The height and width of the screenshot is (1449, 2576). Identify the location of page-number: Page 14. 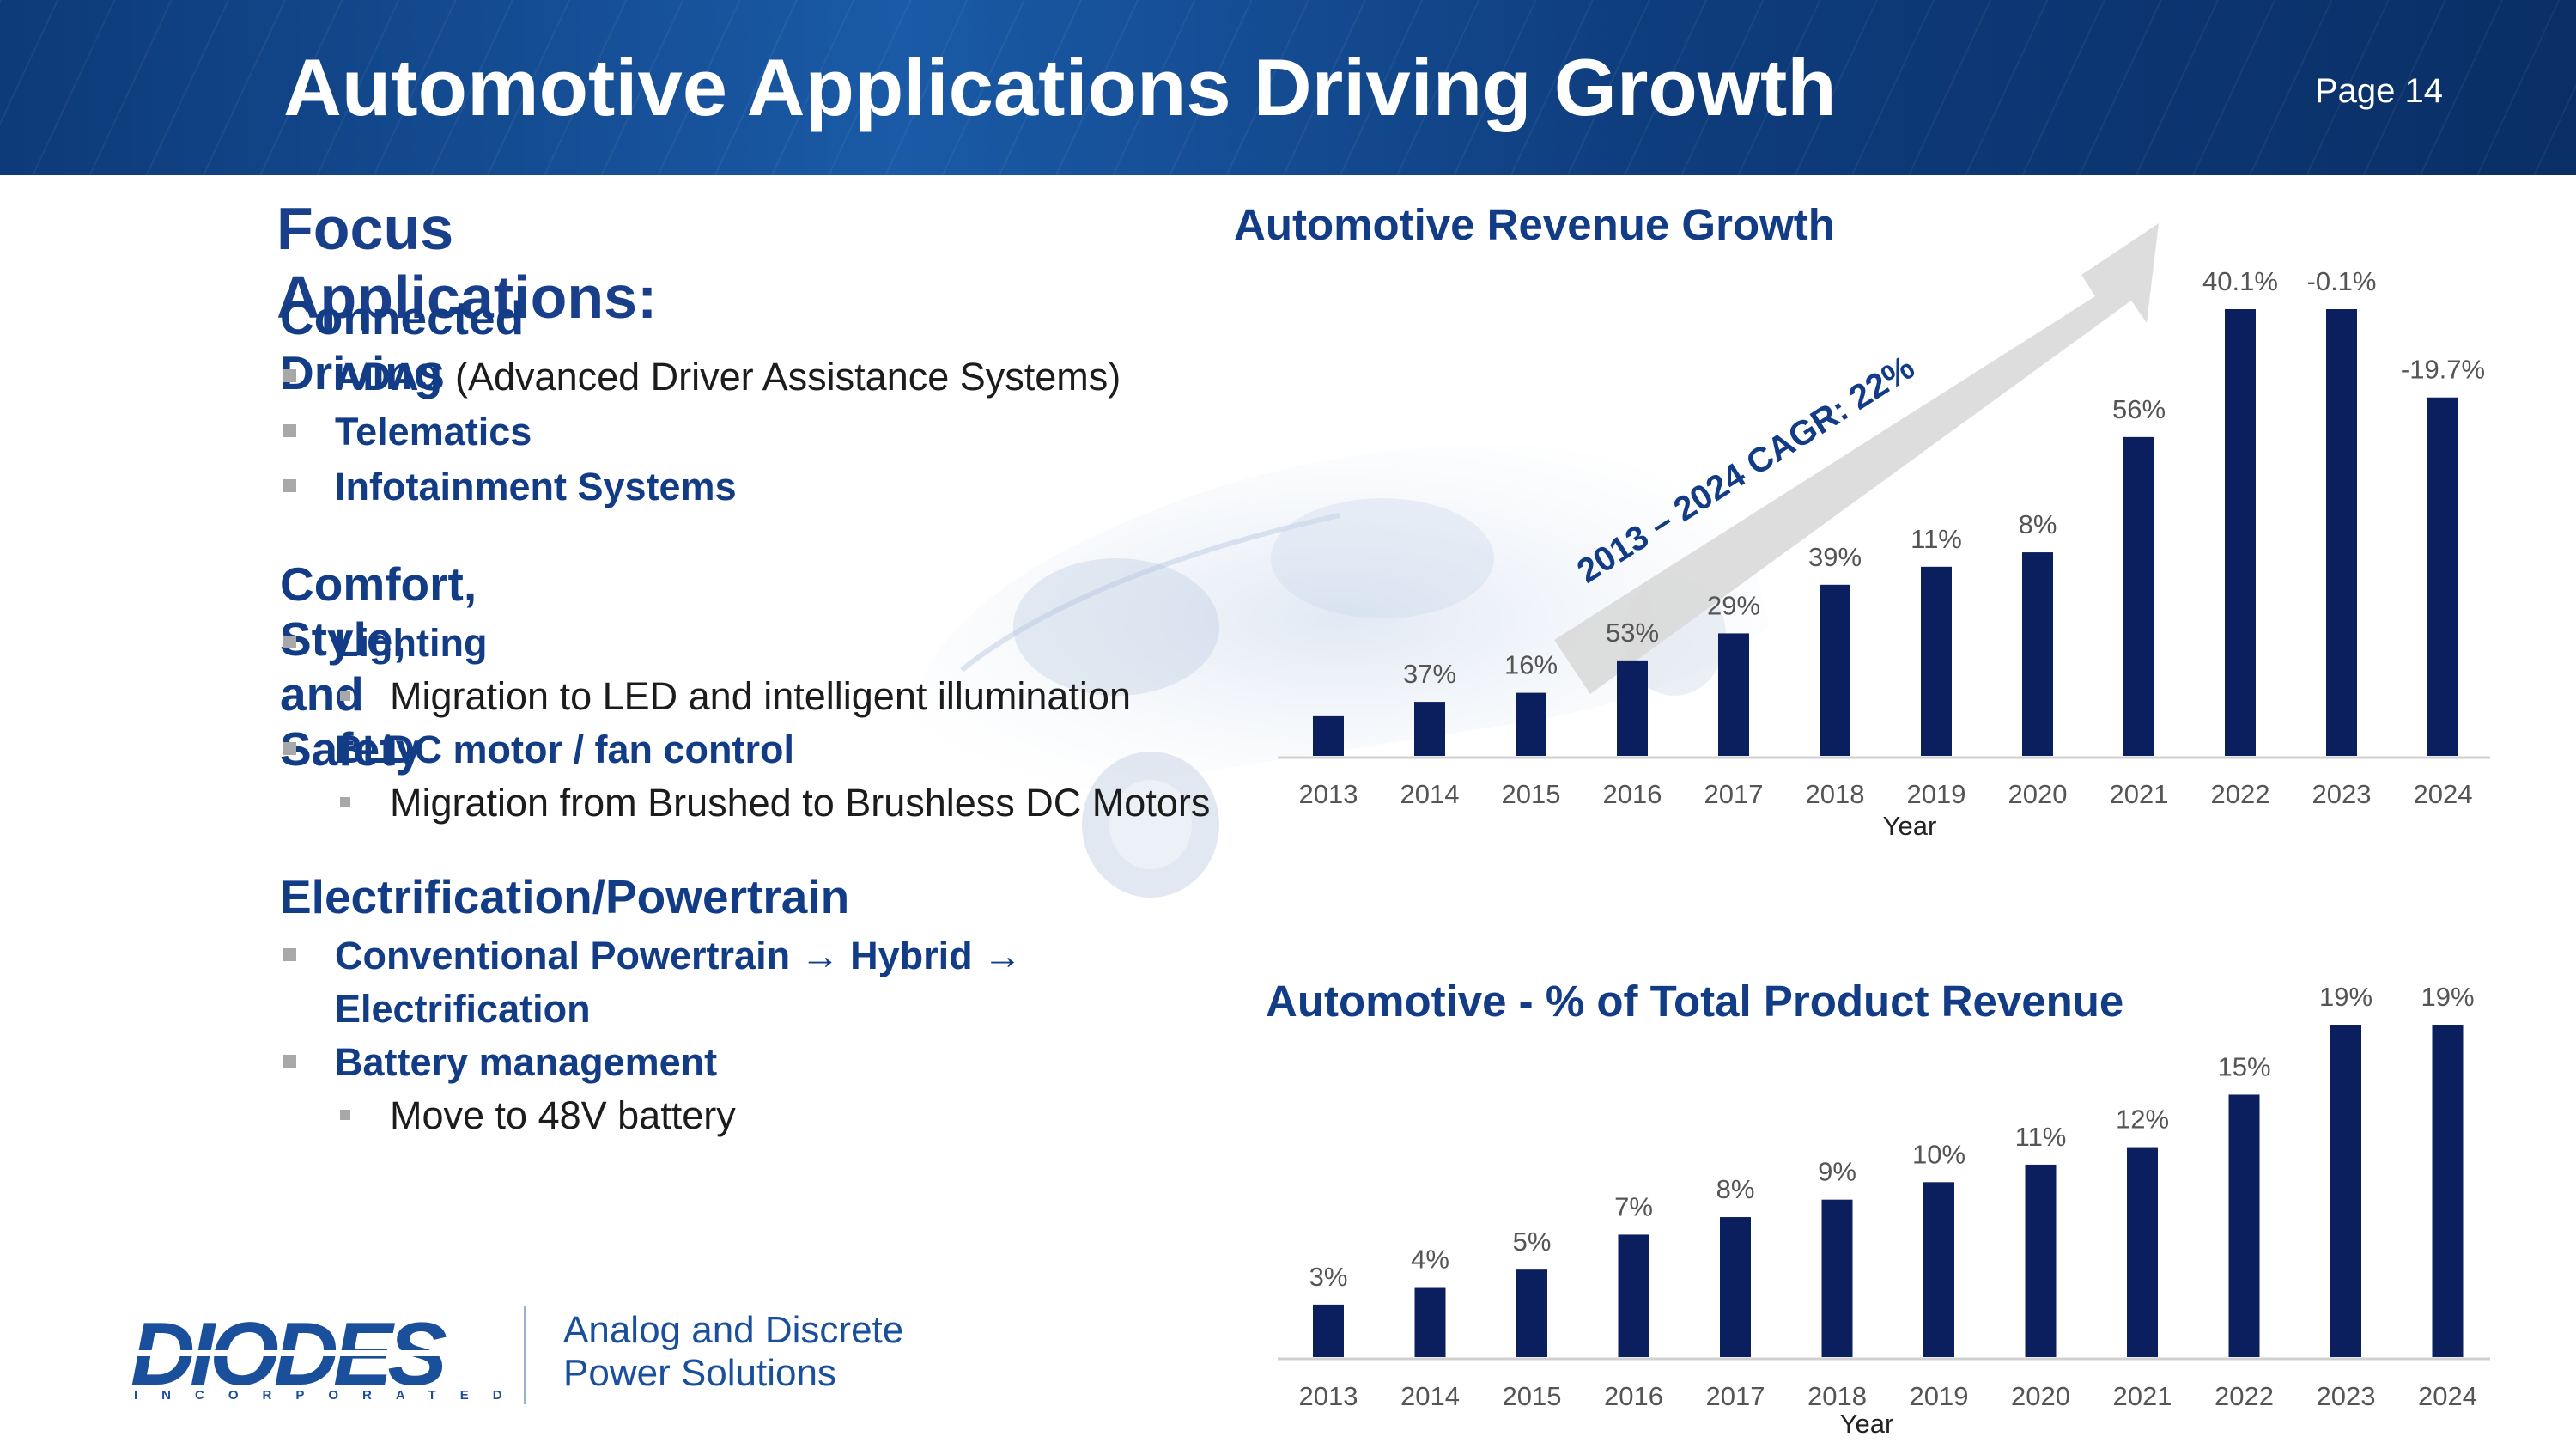
(2379, 91).